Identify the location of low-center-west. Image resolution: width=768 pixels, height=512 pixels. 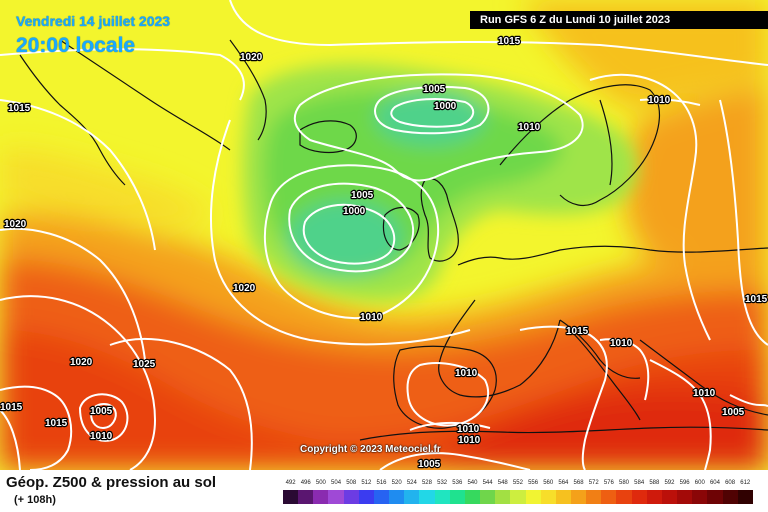
(345, 238).